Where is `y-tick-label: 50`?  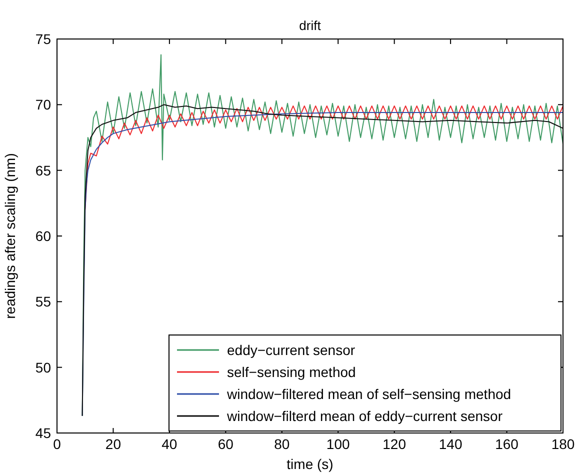
y-tick-label: 50 is located at coordinates (43, 367).